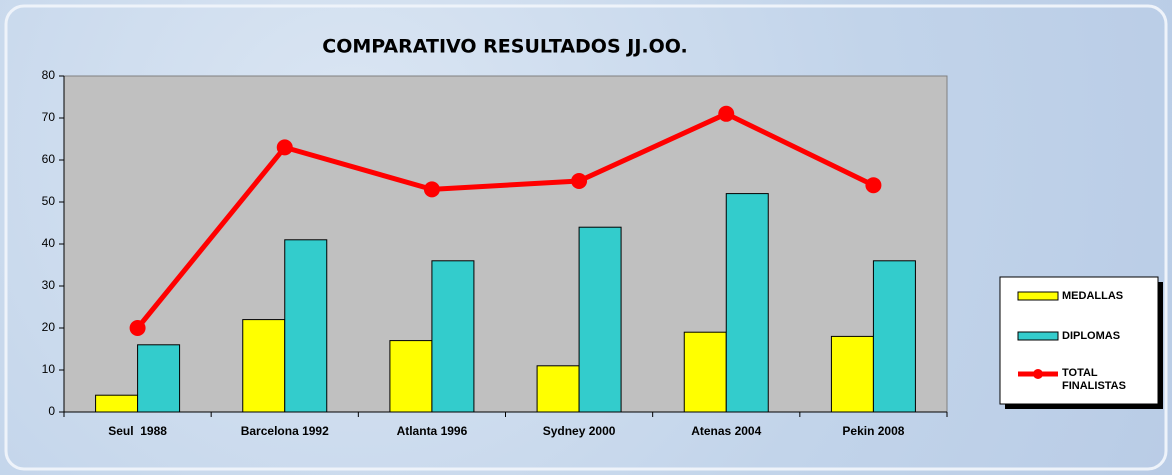  What do you see at coordinates (726, 431) in the screenshot?
I see `x-tick-label: Atenas 2004` at bounding box center [726, 431].